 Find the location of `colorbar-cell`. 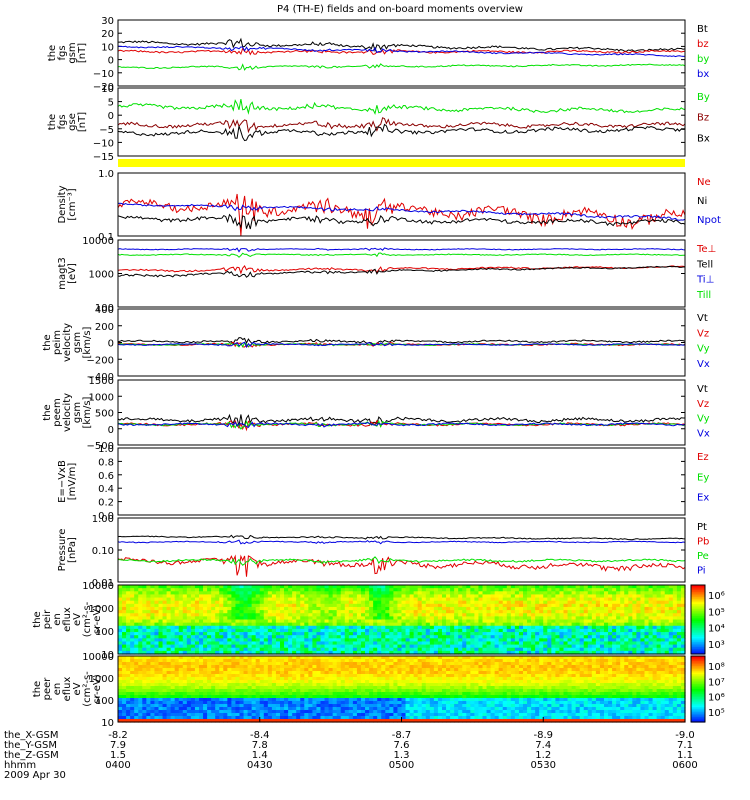

colorbar-cell is located at coordinates (698, 607).